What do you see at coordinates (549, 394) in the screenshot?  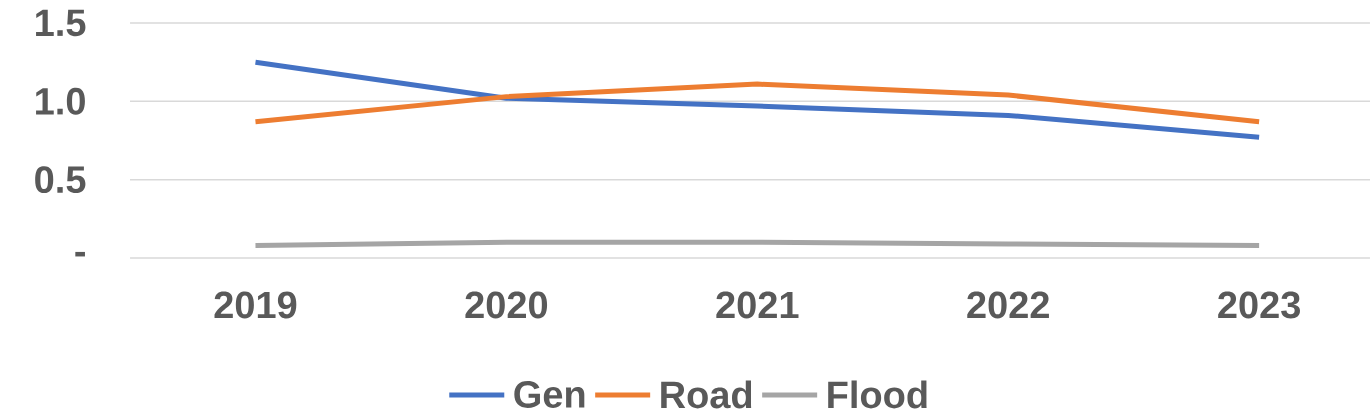 I see `legend-label: Gen` at bounding box center [549, 394].